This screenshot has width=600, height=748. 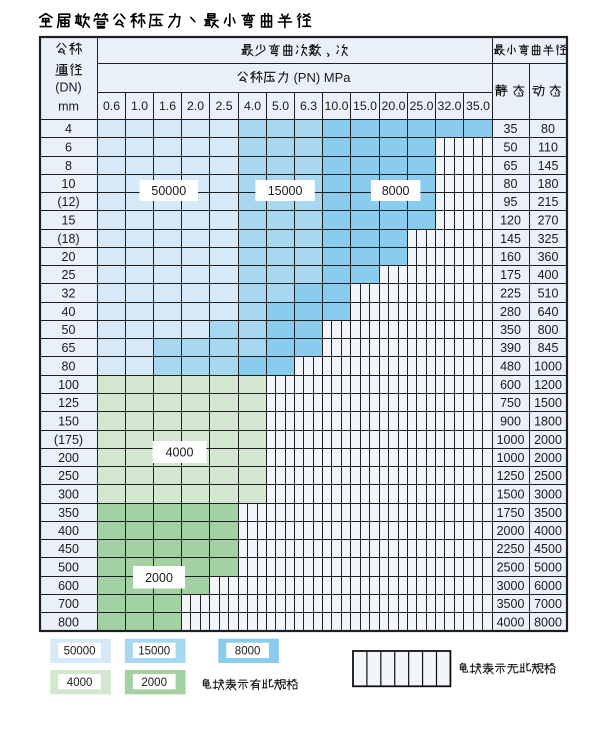 I want to click on svg-text: 32, so click(x=69, y=293).